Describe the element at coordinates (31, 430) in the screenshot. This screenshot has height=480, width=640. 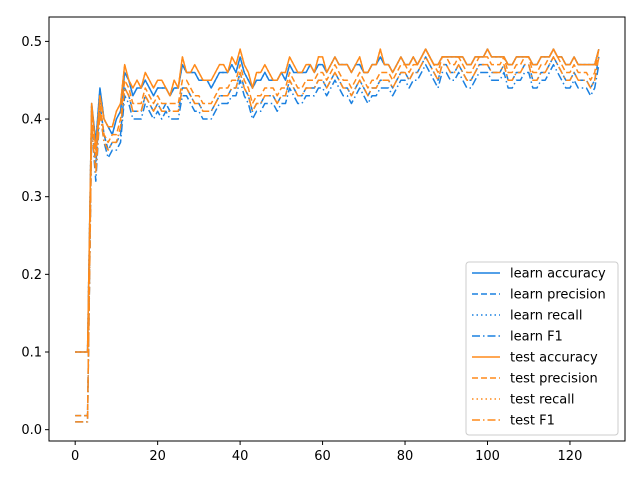
I see `y-tick-label: 0.0` at that location.